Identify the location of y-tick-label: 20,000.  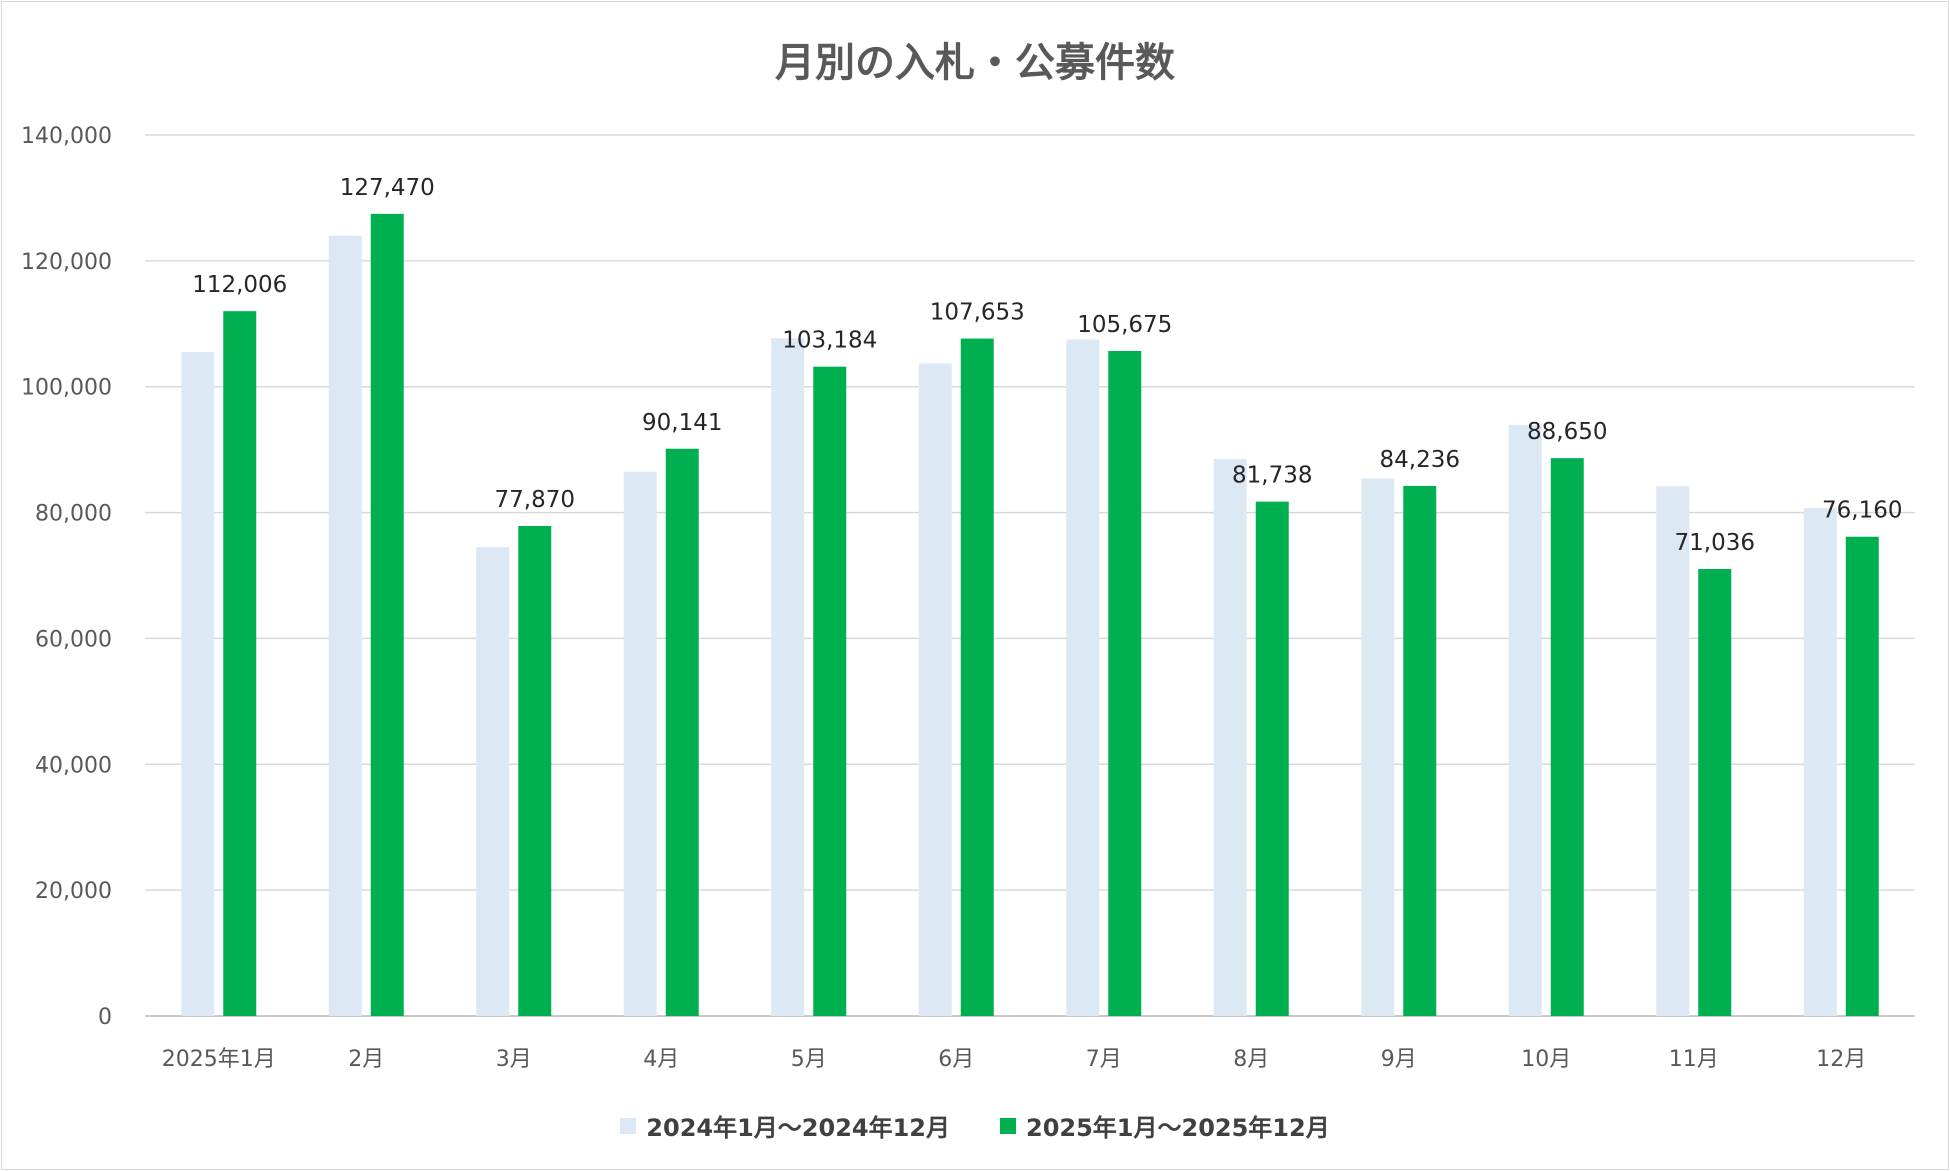
(73, 891).